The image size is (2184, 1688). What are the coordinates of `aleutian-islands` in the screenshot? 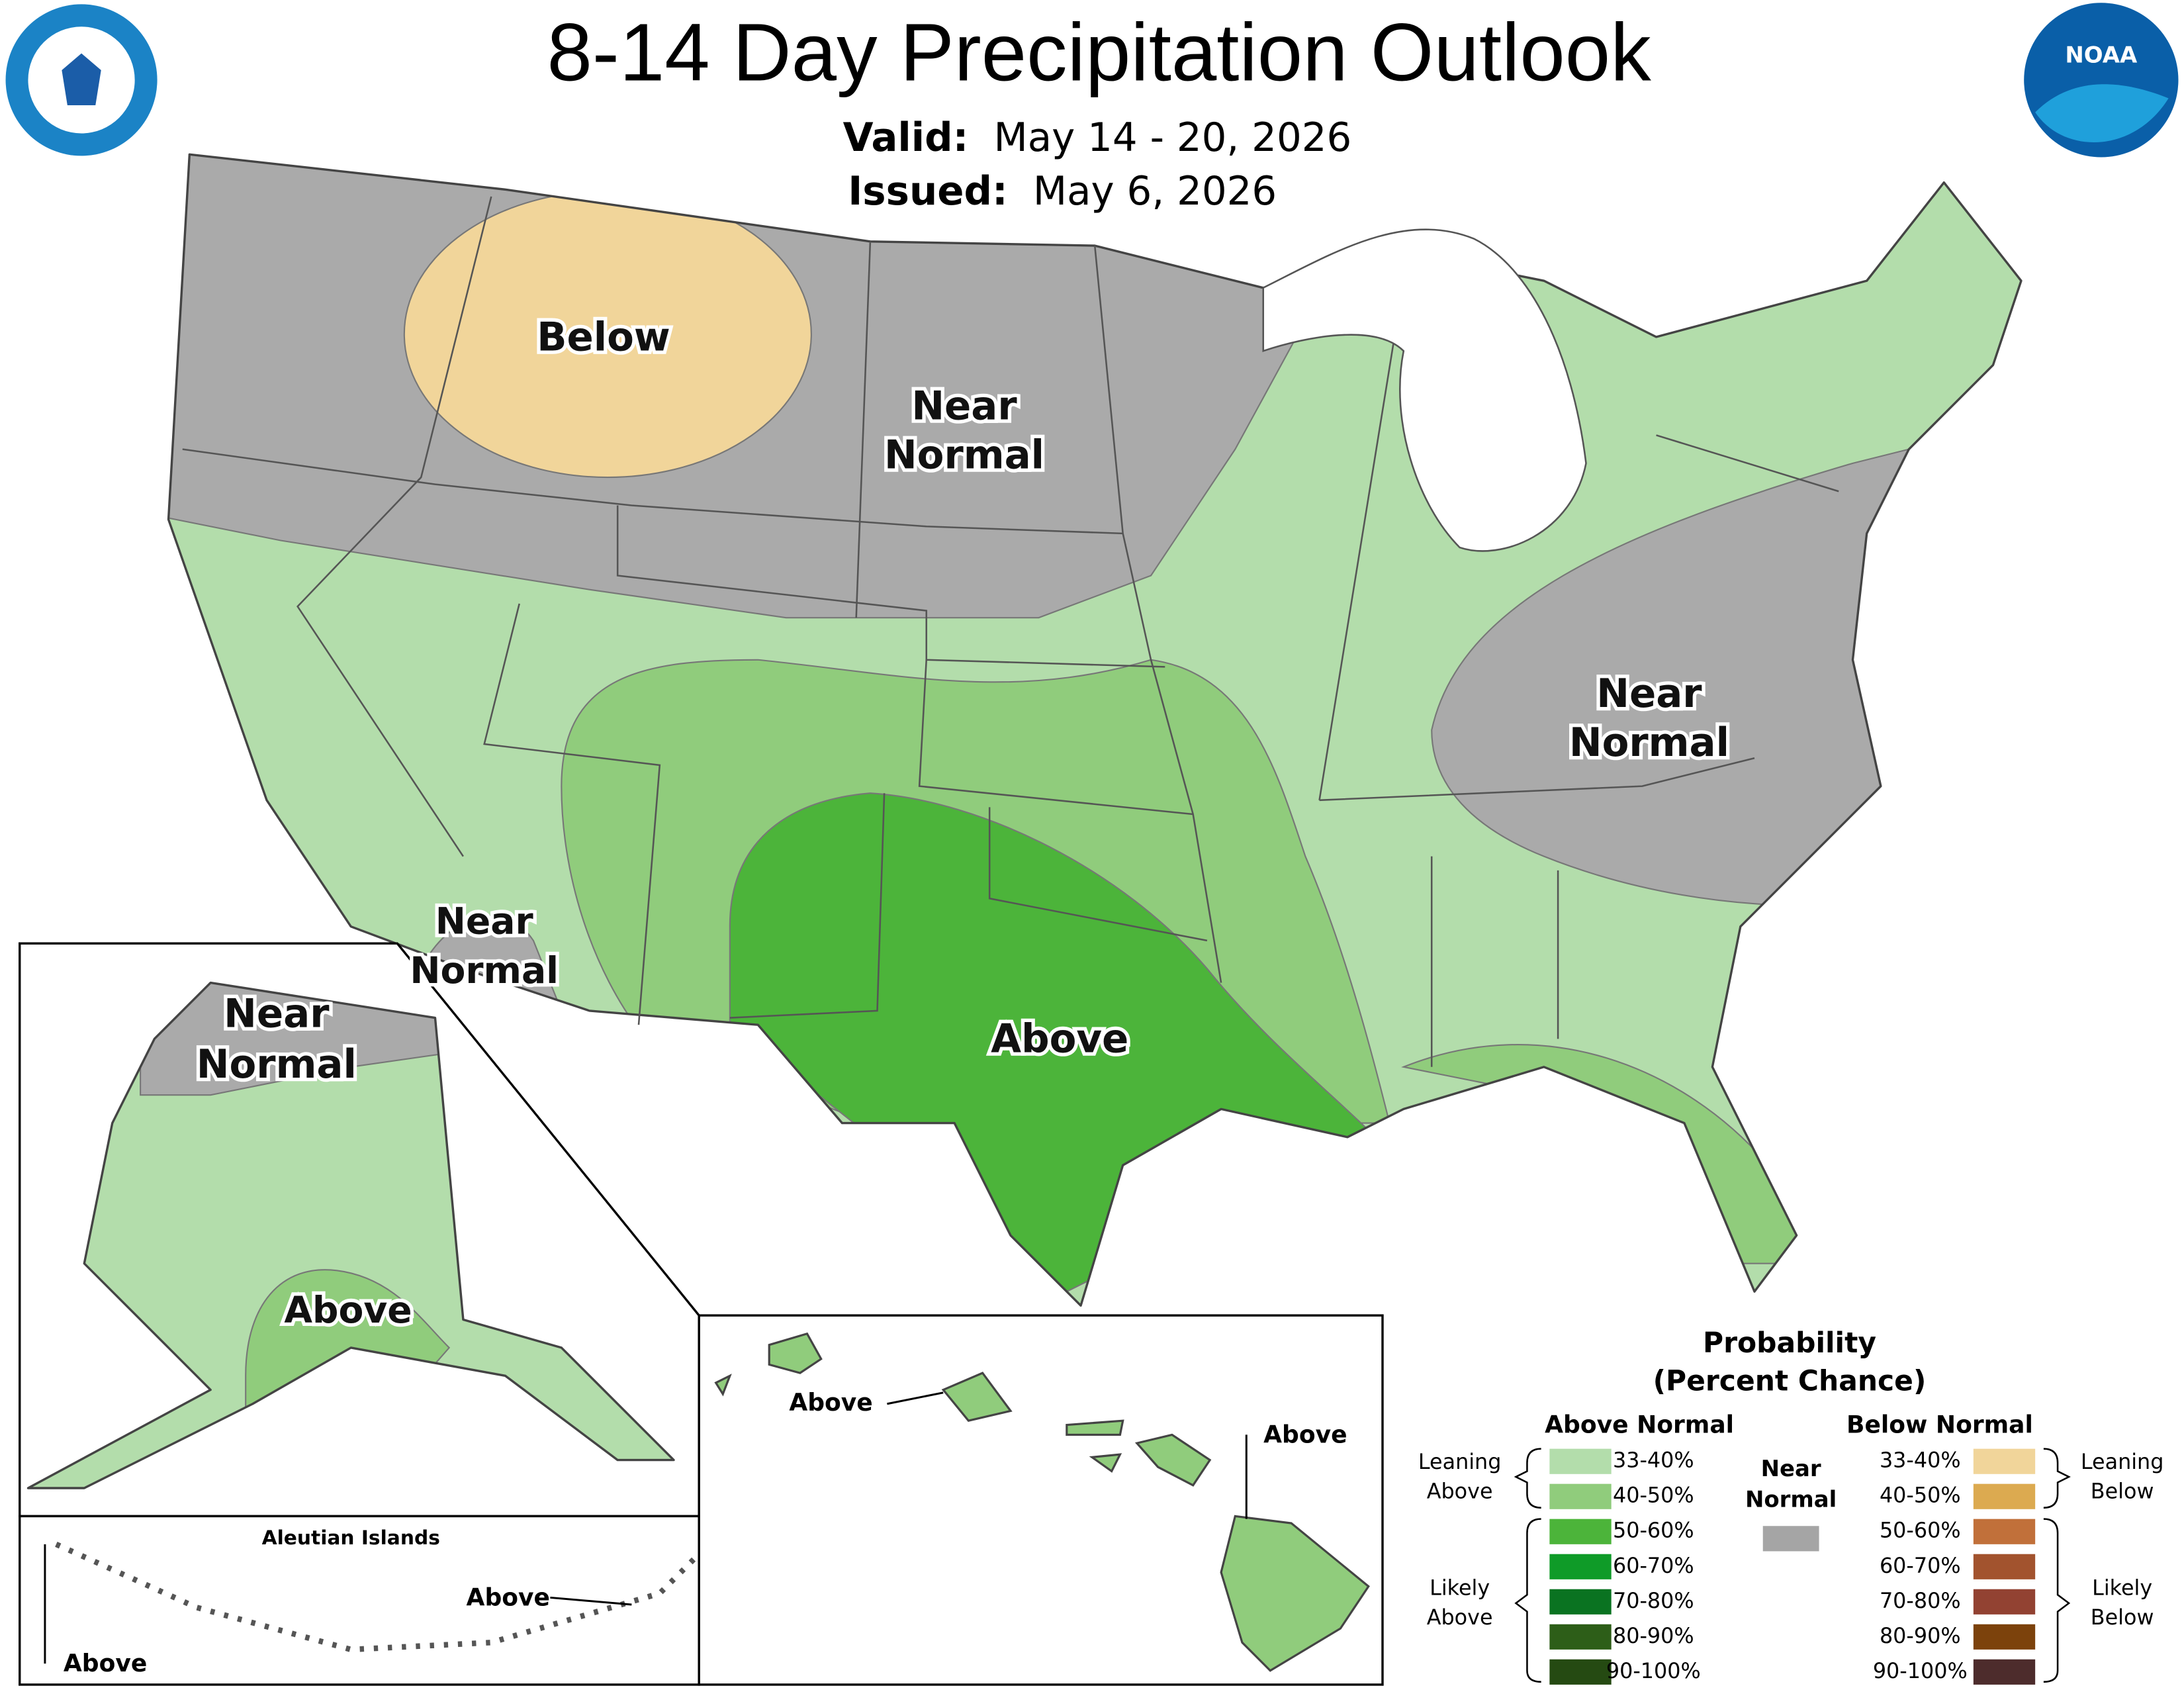 It's located at (376, 1597).